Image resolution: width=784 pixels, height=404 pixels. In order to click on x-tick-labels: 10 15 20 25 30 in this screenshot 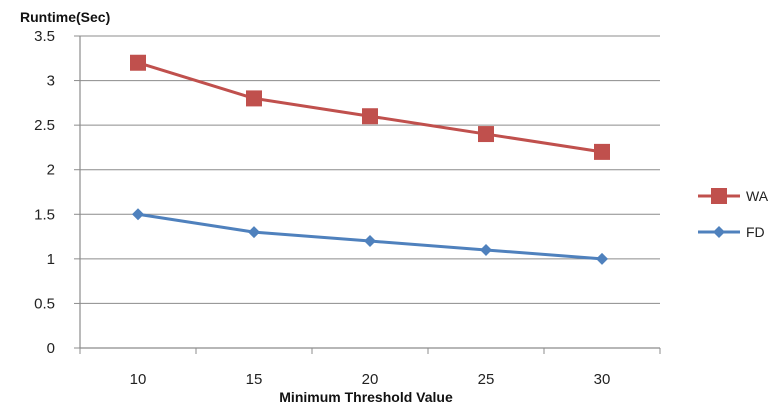, I will do `click(370, 379)`.